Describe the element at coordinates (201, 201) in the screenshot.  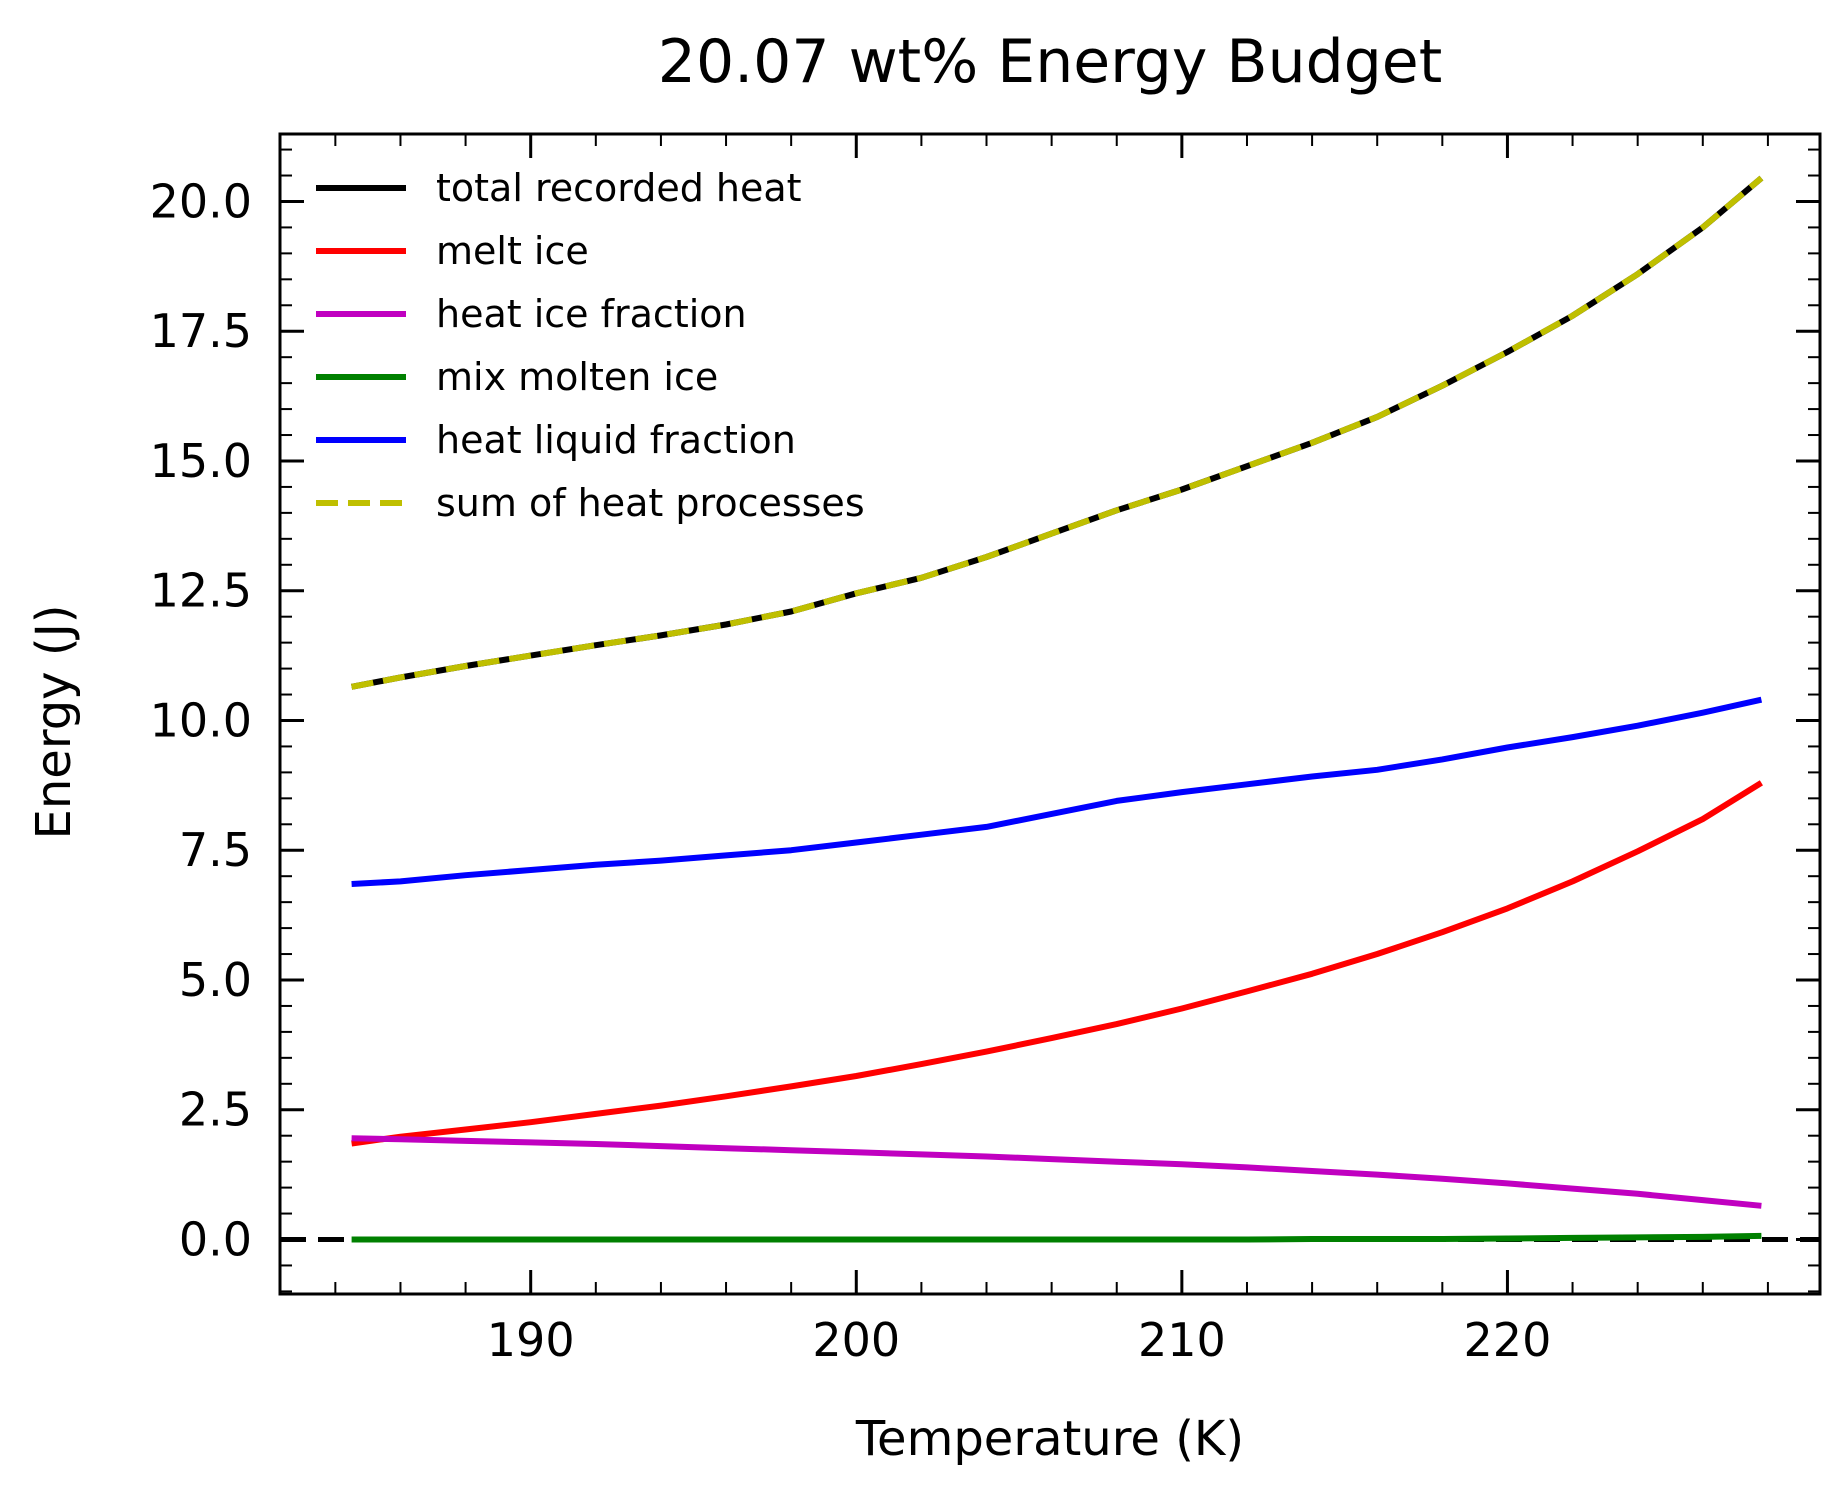
I see `y-tick-label: 20.0` at that location.